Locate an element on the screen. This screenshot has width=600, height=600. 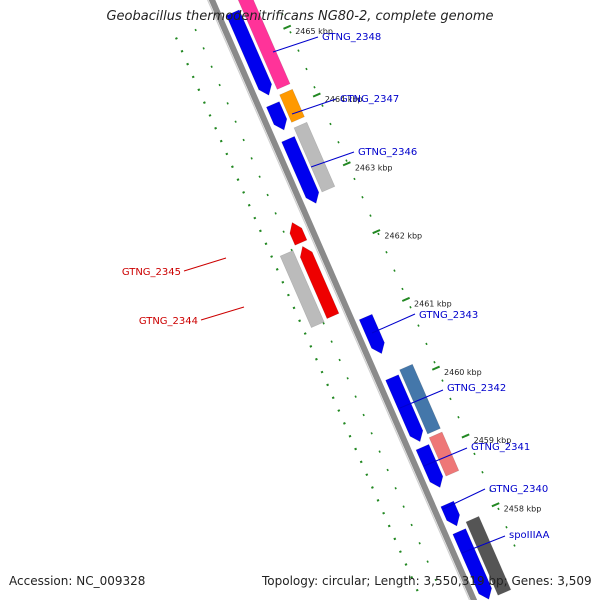
gene-label-gtng_2340: GTNG_2340 is located at coordinates (518, 489).